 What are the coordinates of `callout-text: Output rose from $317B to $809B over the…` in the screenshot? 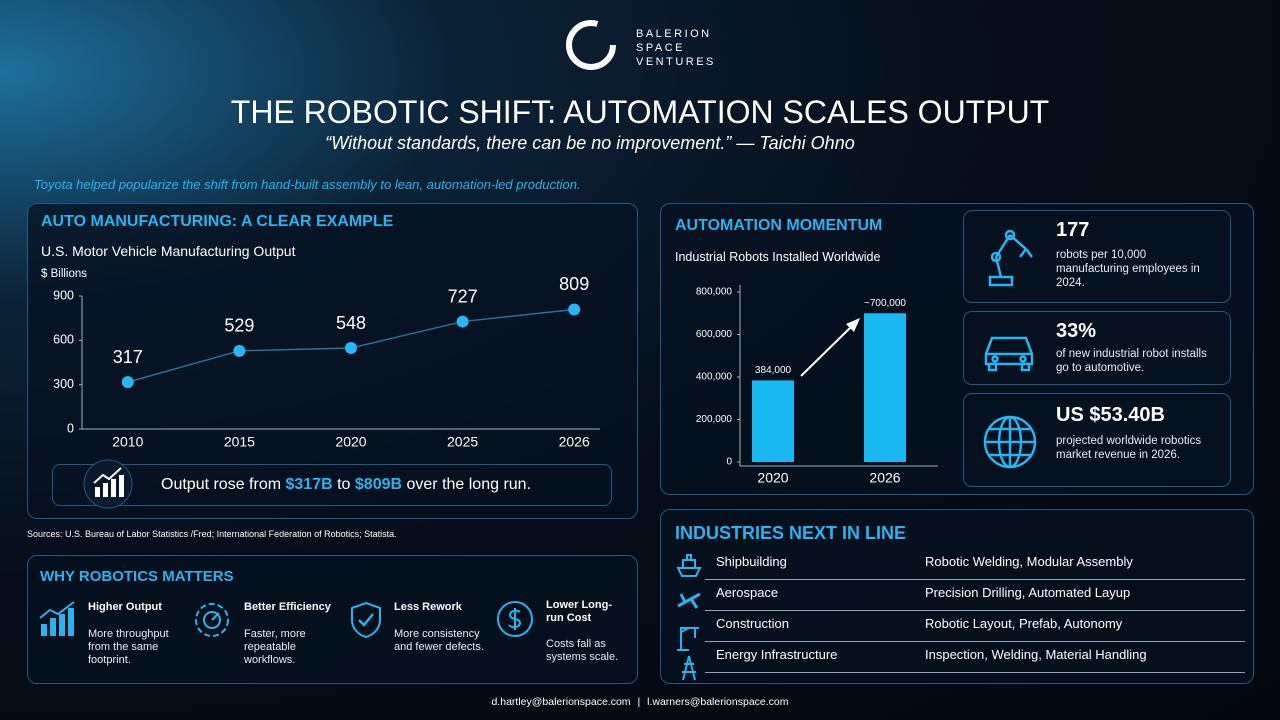 It's located at (346, 485).